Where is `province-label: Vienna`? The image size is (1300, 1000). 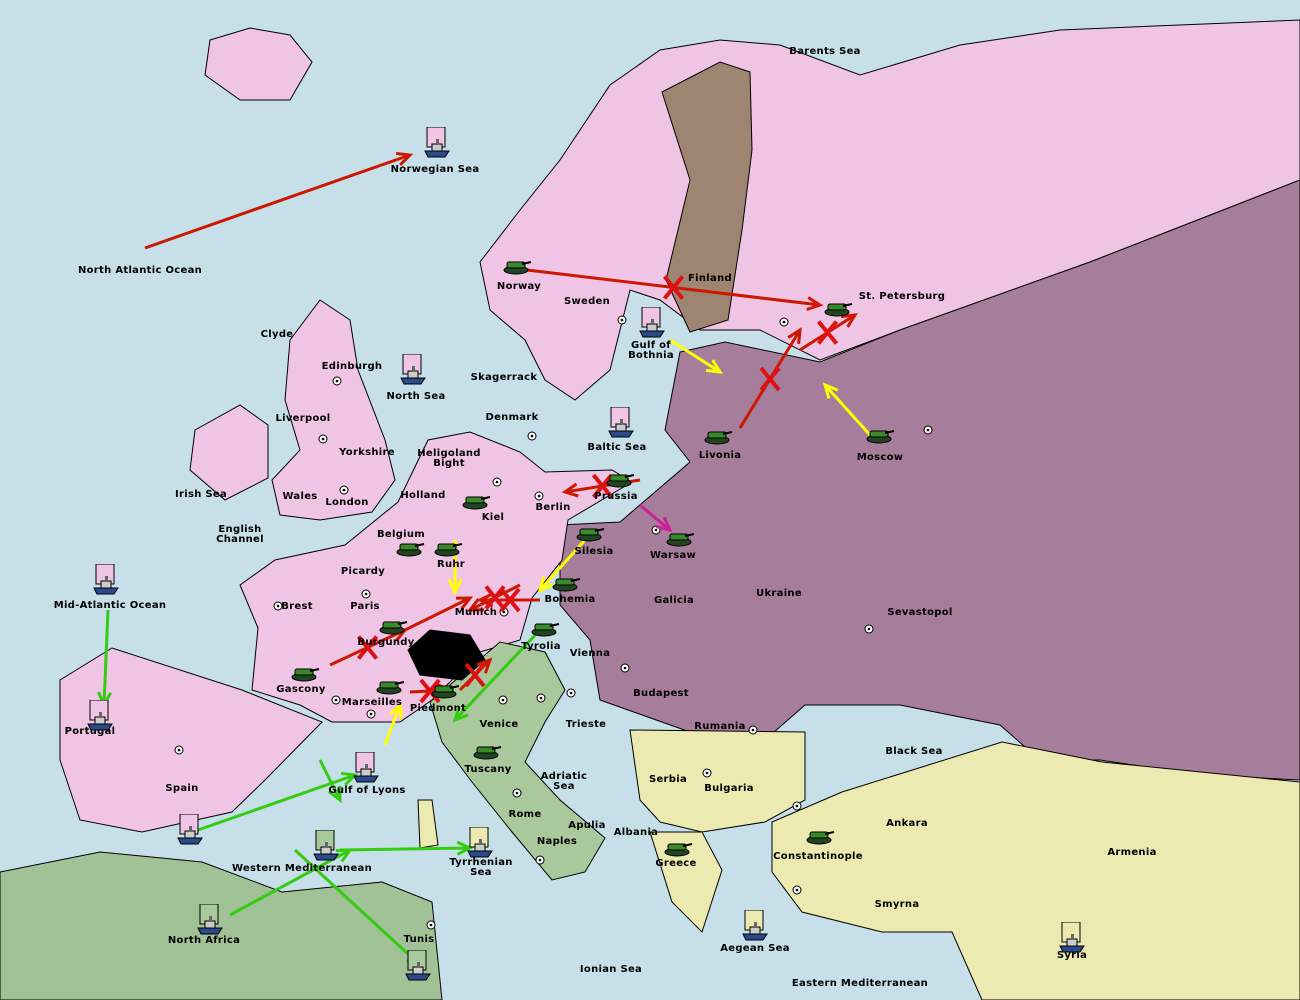 province-label: Vienna is located at coordinates (590, 653).